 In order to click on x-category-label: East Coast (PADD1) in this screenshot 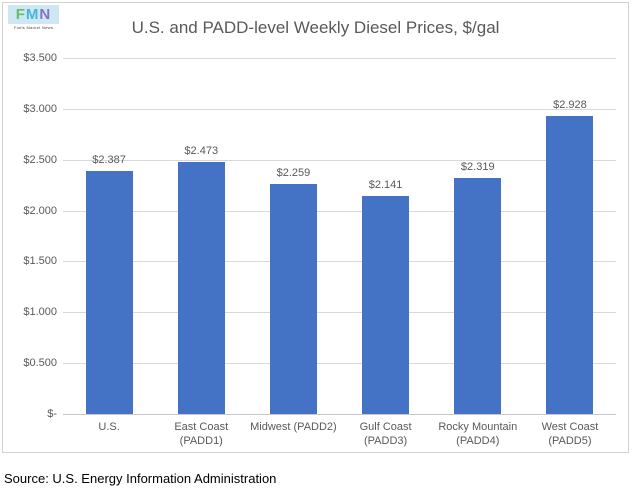, I will do `click(201, 434)`.